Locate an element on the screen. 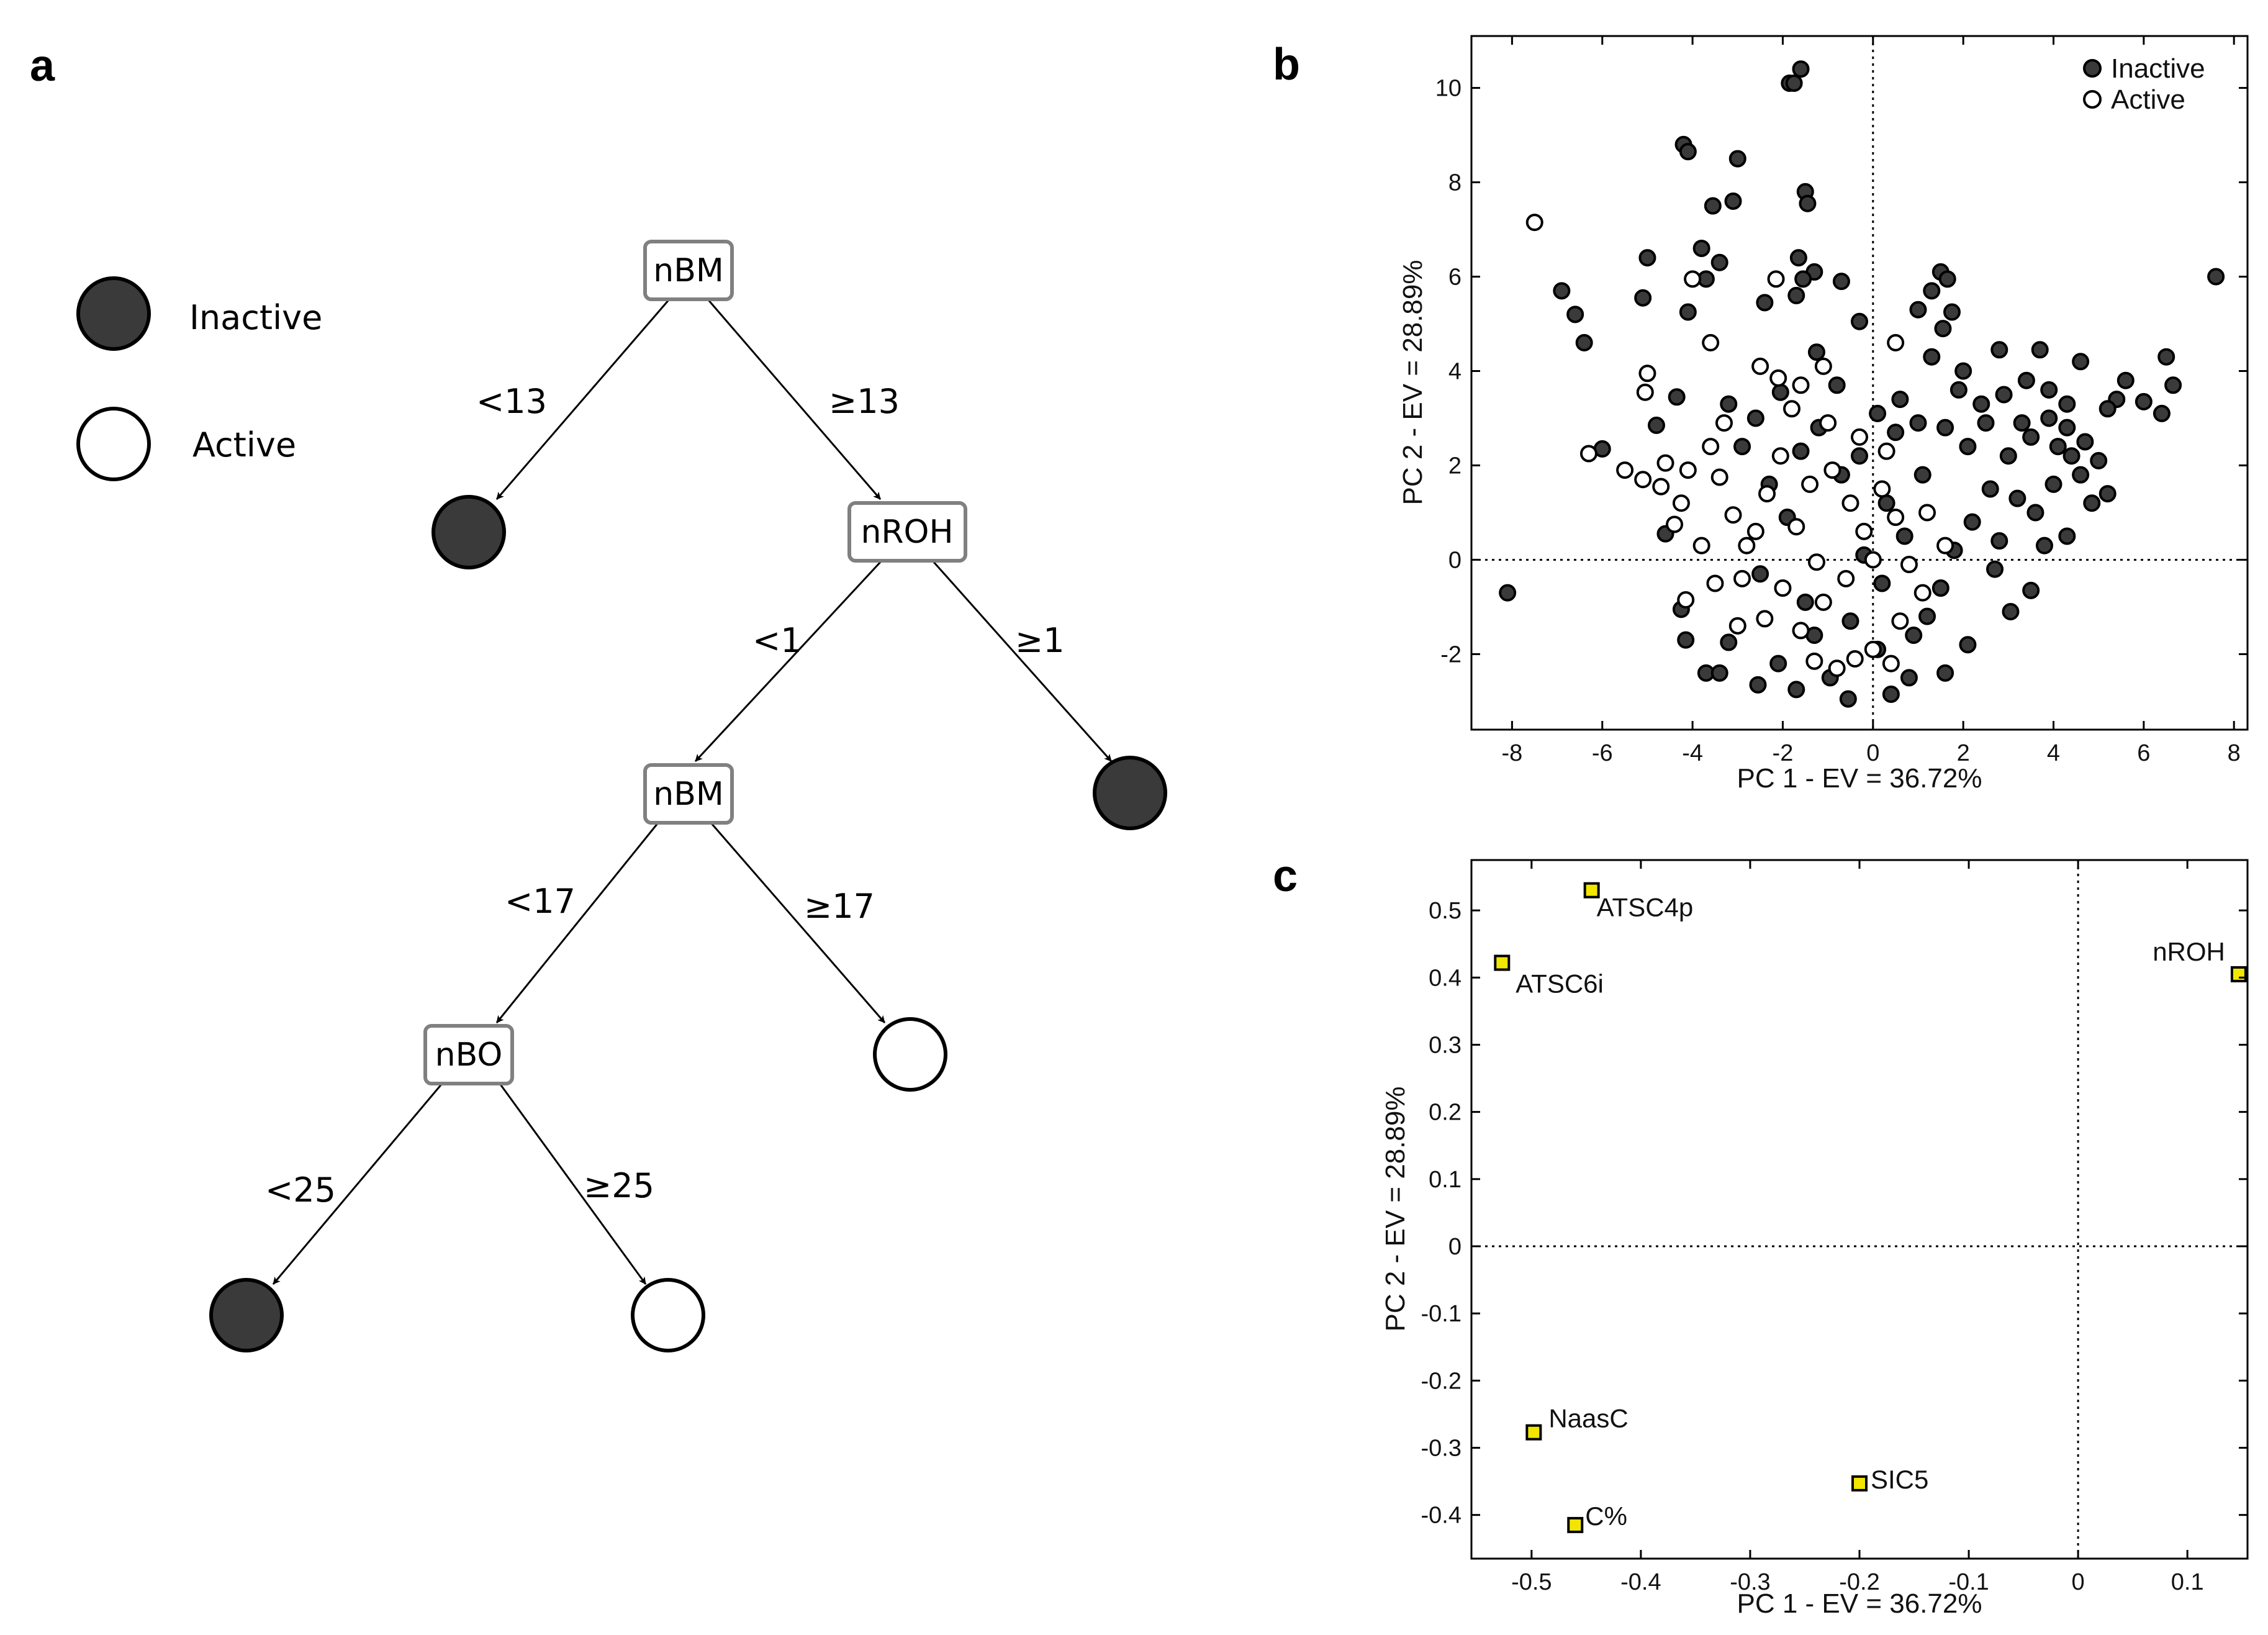  y-tick-label: 0 is located at coordinates (1455, 560).